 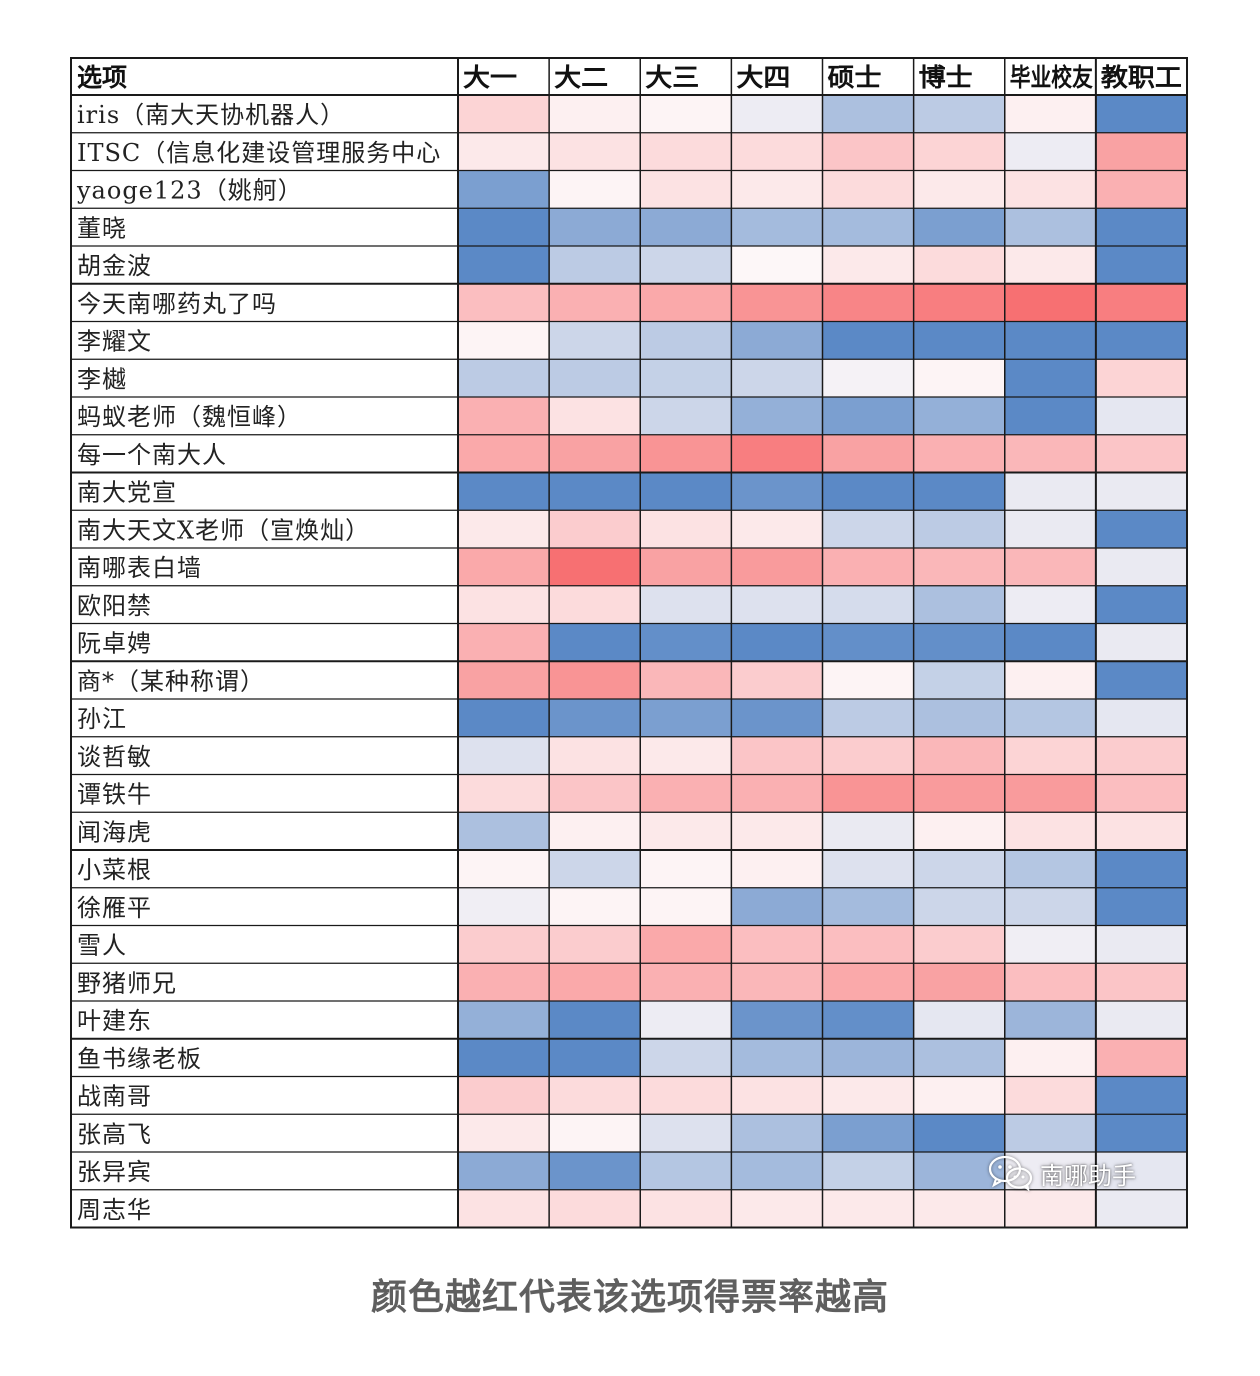 What do you see at coordinates (139, 1059) in the screenshot?
I see `row-label: 鱼书缘老板` at bounding box center [139, 1059].